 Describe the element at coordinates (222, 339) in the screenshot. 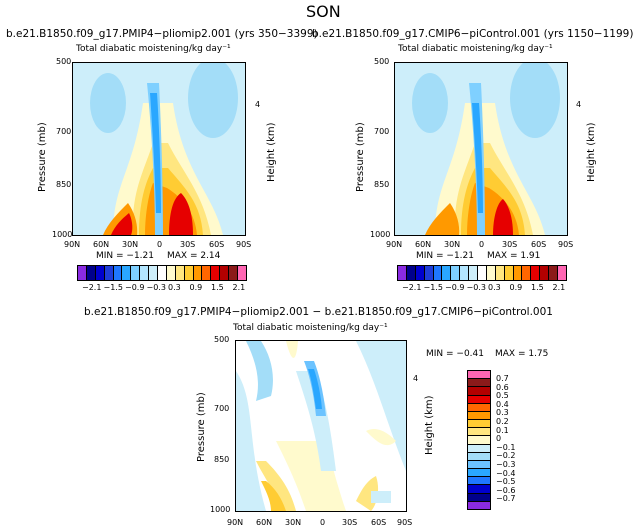

I see `panel3-ytick-500: 500` at that location.